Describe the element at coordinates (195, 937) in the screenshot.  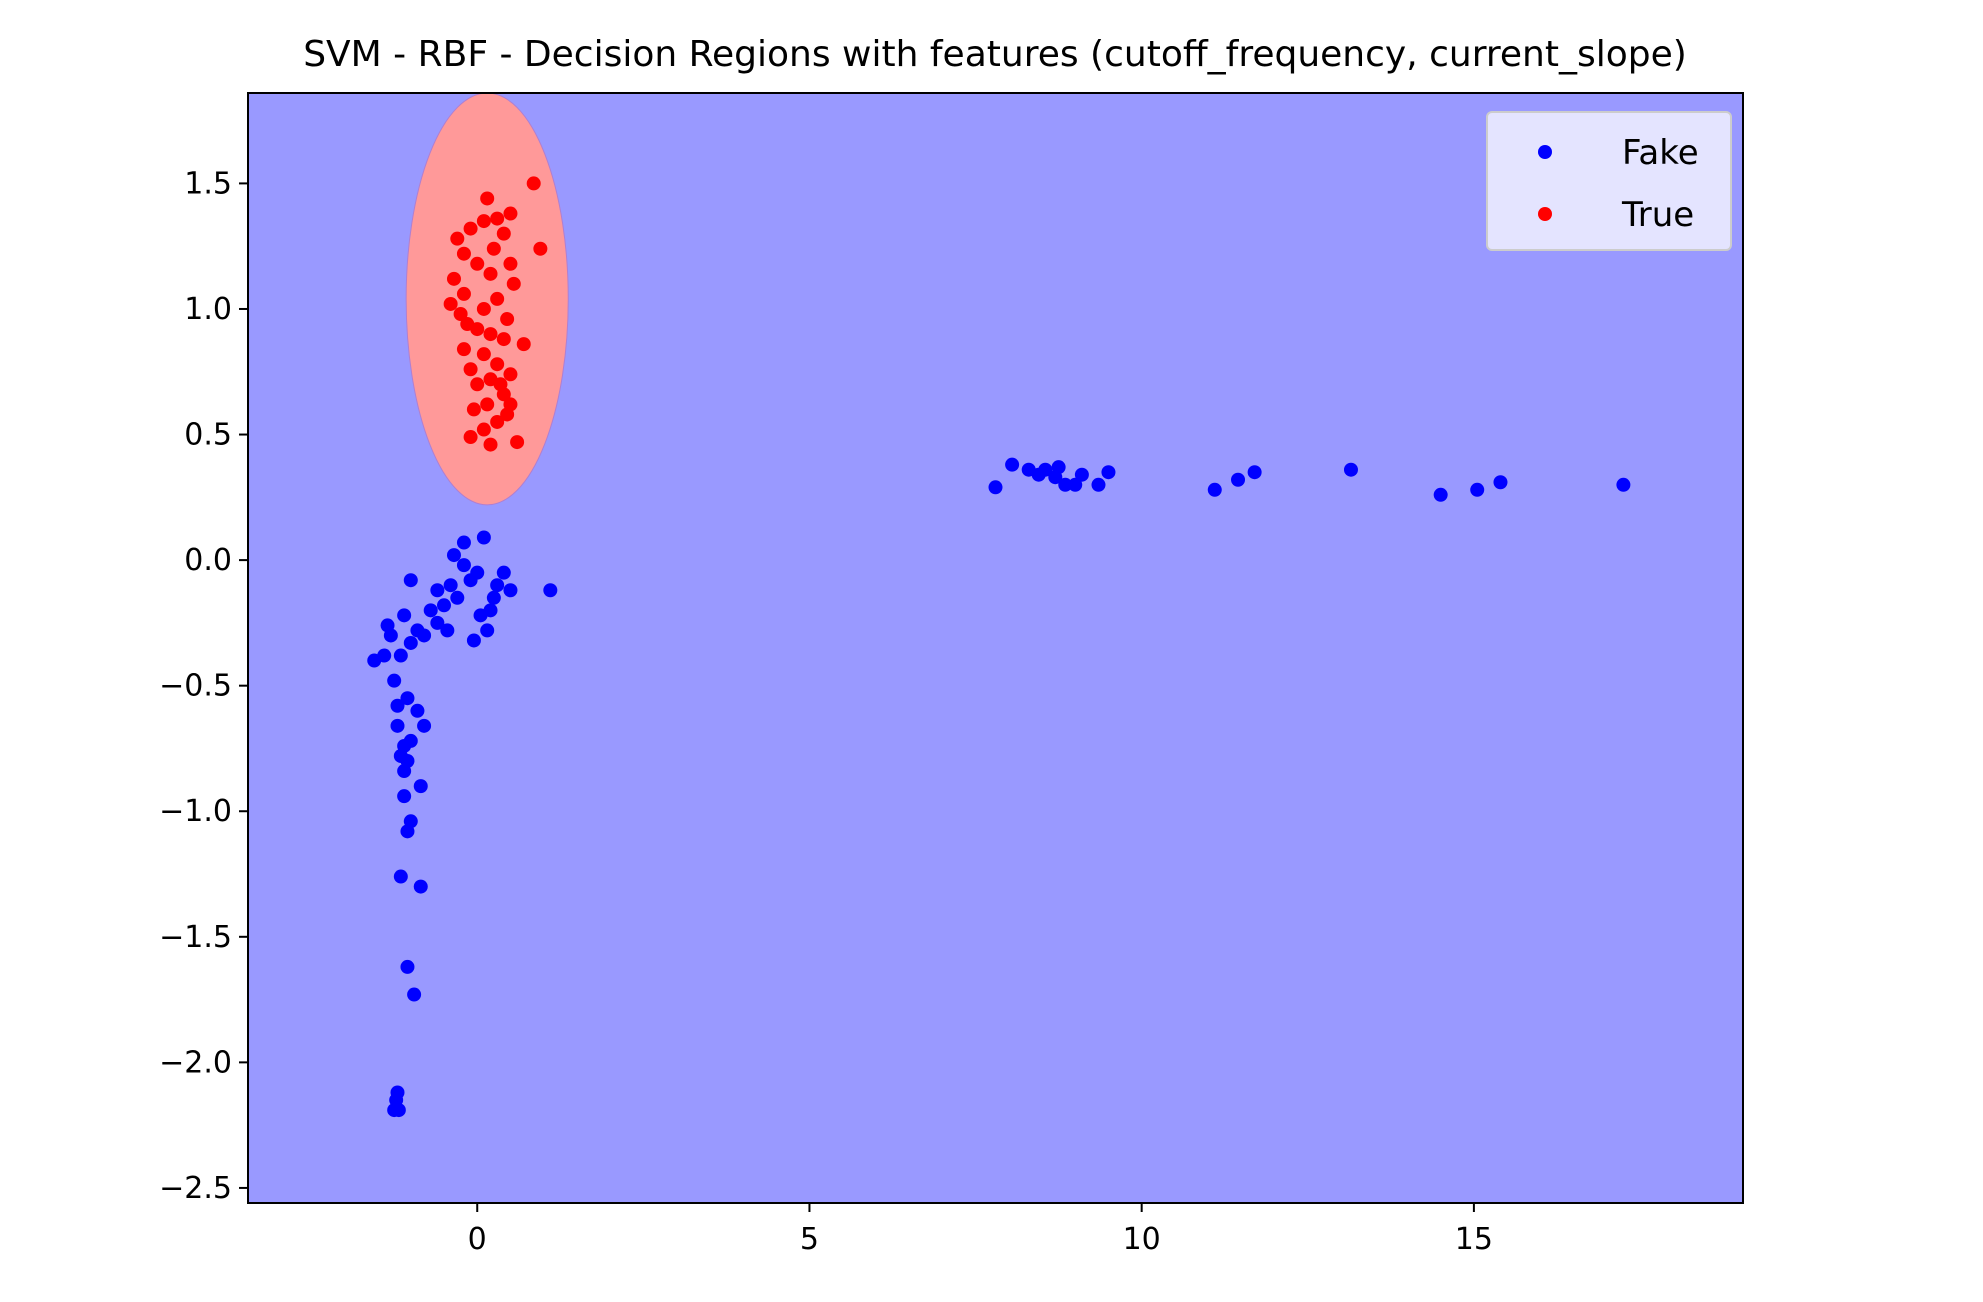
I see `y-tick-label: −1.5` at that location.